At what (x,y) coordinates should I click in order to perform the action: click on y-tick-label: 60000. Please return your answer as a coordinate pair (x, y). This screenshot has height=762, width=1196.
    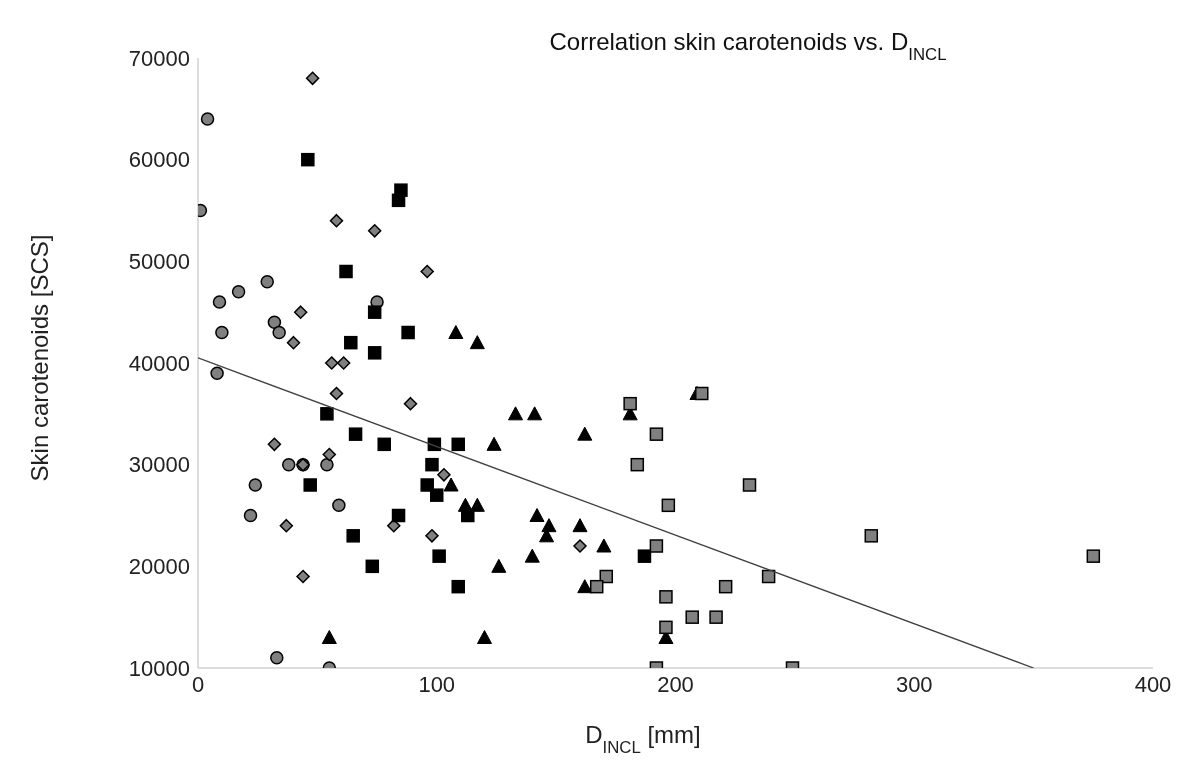
    Looking at the image, I should click on (159, 160).